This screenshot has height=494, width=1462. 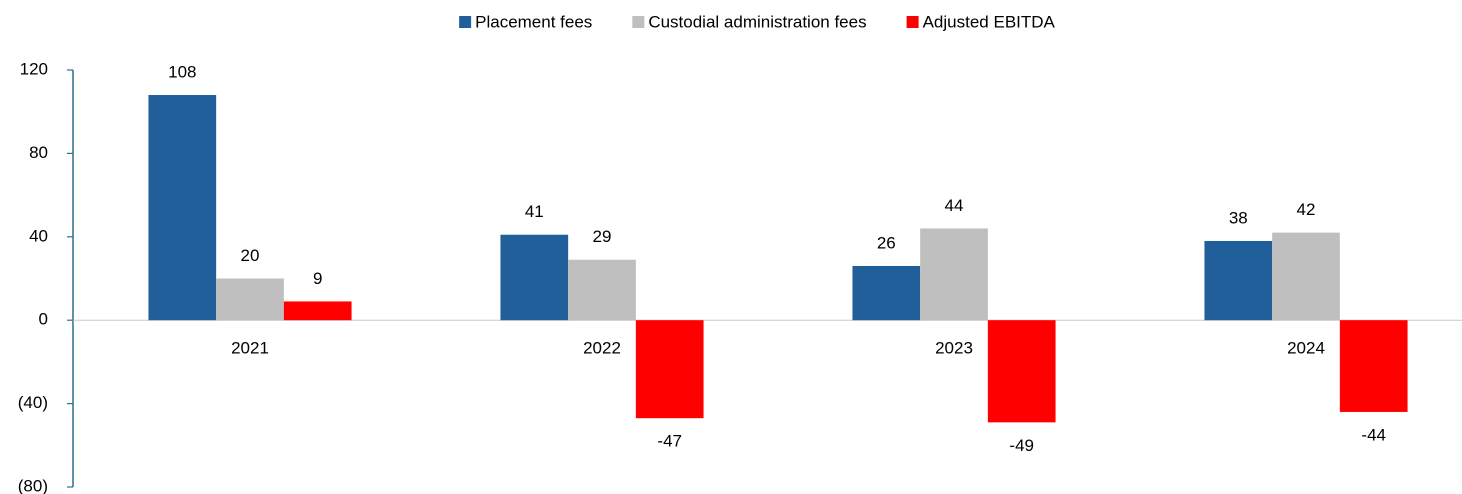 I want to click on y-tick-label: 120, so click(x=34, y=68).